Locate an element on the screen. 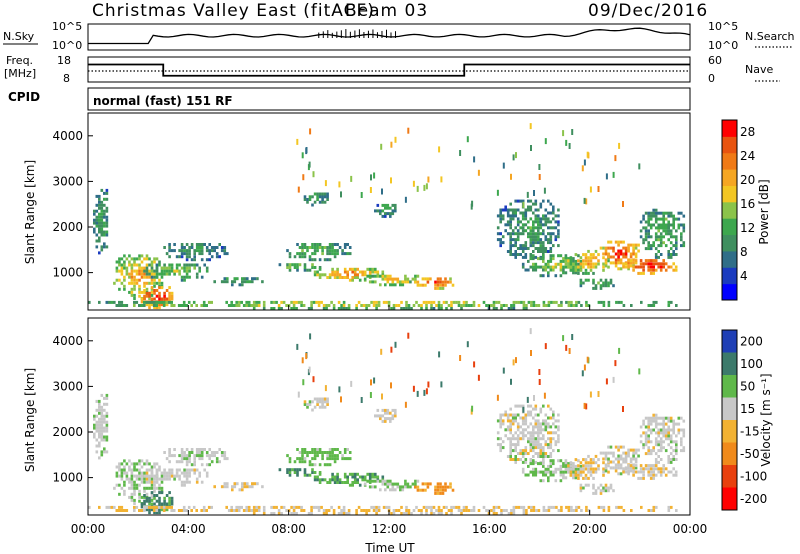  power-ytick-3000: 3000 is located at coordinates (67, 181).